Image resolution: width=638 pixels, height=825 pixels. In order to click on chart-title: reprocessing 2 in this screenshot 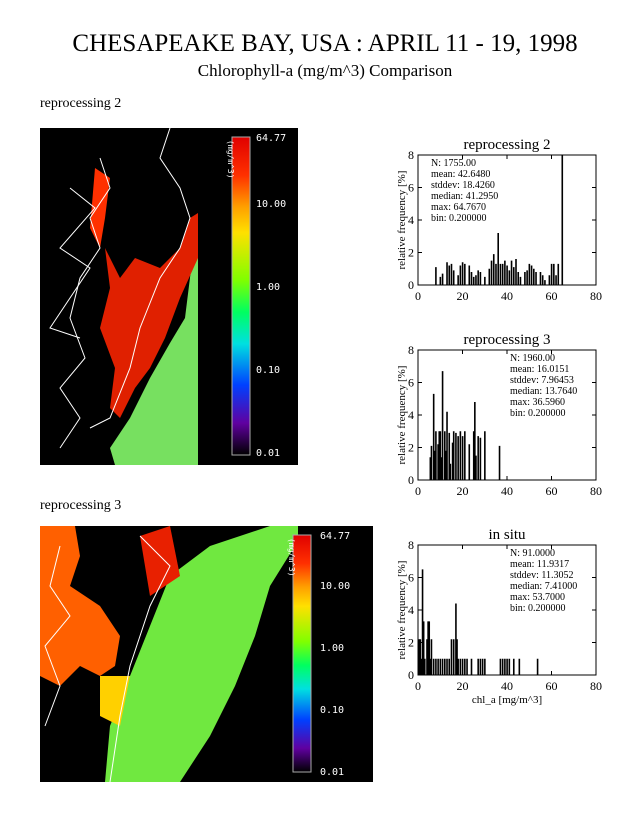, I will do `click(506, 145)`.